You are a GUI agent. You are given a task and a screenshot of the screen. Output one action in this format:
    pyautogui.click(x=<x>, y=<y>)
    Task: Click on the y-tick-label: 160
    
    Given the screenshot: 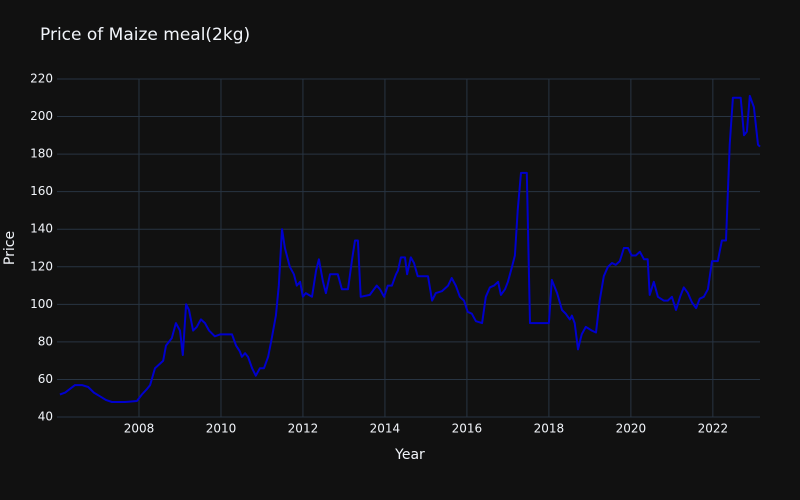 What is the action you would take?
    pyautogui.click(x=41, y=191)
    